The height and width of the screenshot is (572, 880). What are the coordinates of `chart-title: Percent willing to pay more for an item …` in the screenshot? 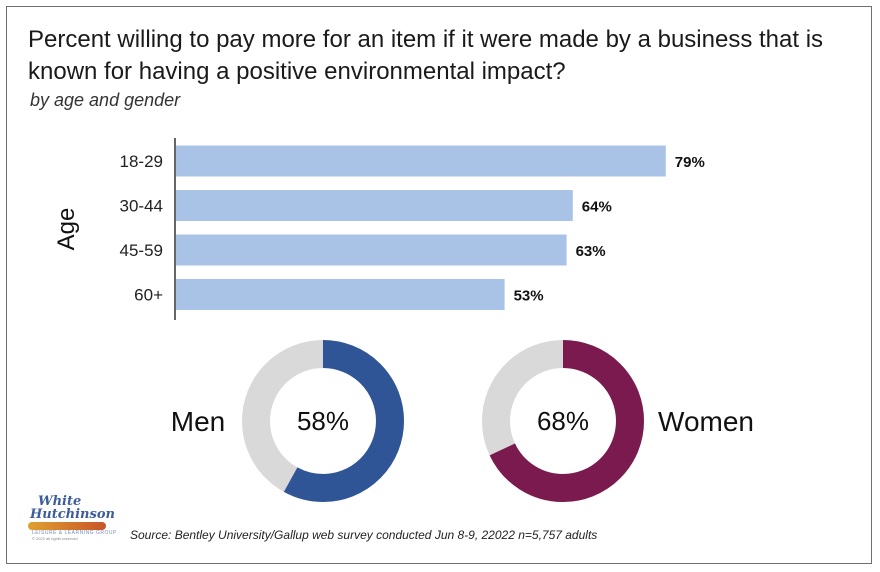 It's located at (426, 55).